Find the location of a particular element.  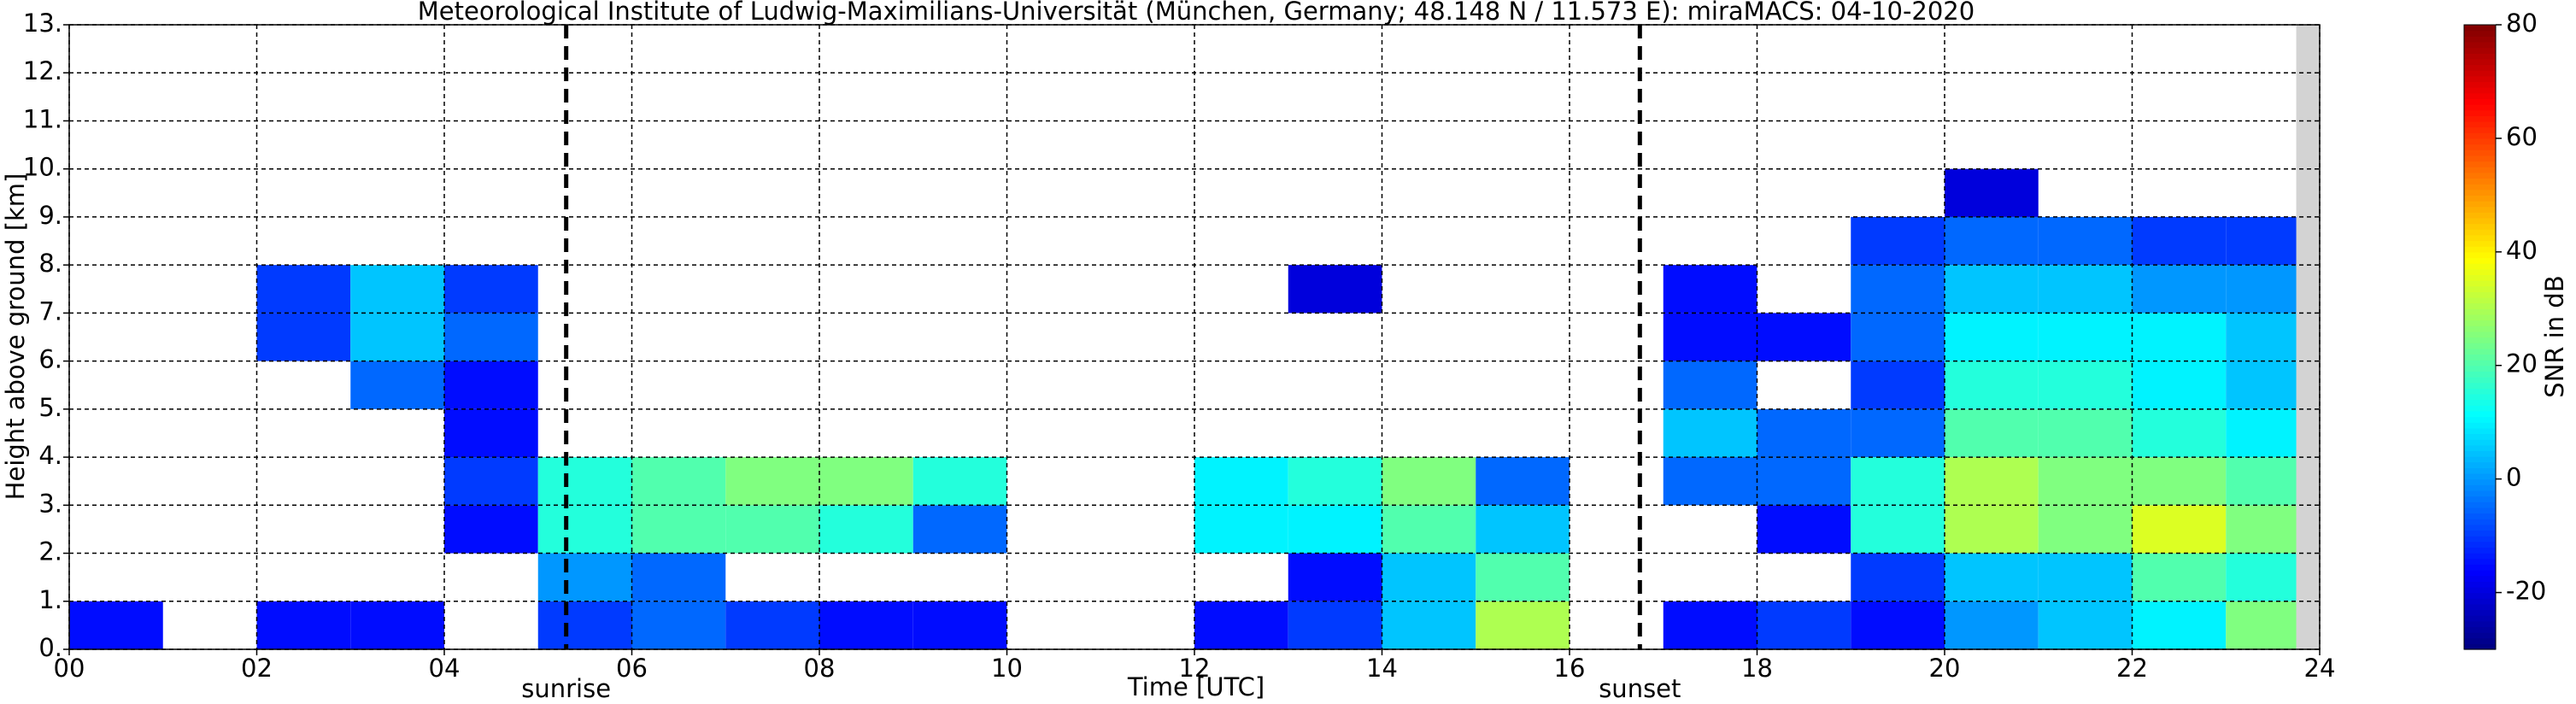

annotation-label: sunset is located at coordinates (1640, 688).